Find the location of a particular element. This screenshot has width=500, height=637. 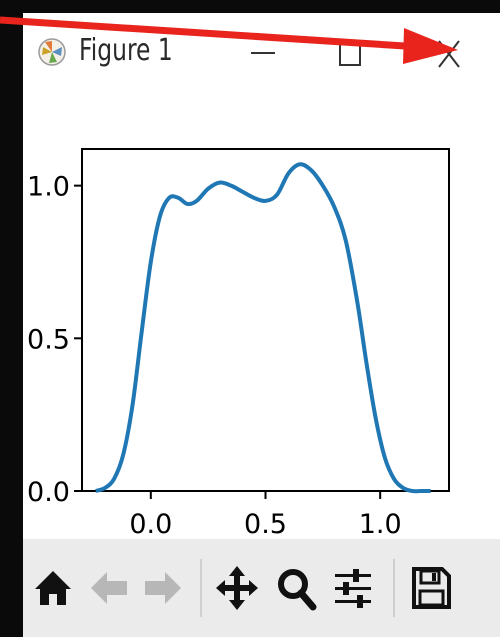

forward-button is located at coordinates (163, 588).